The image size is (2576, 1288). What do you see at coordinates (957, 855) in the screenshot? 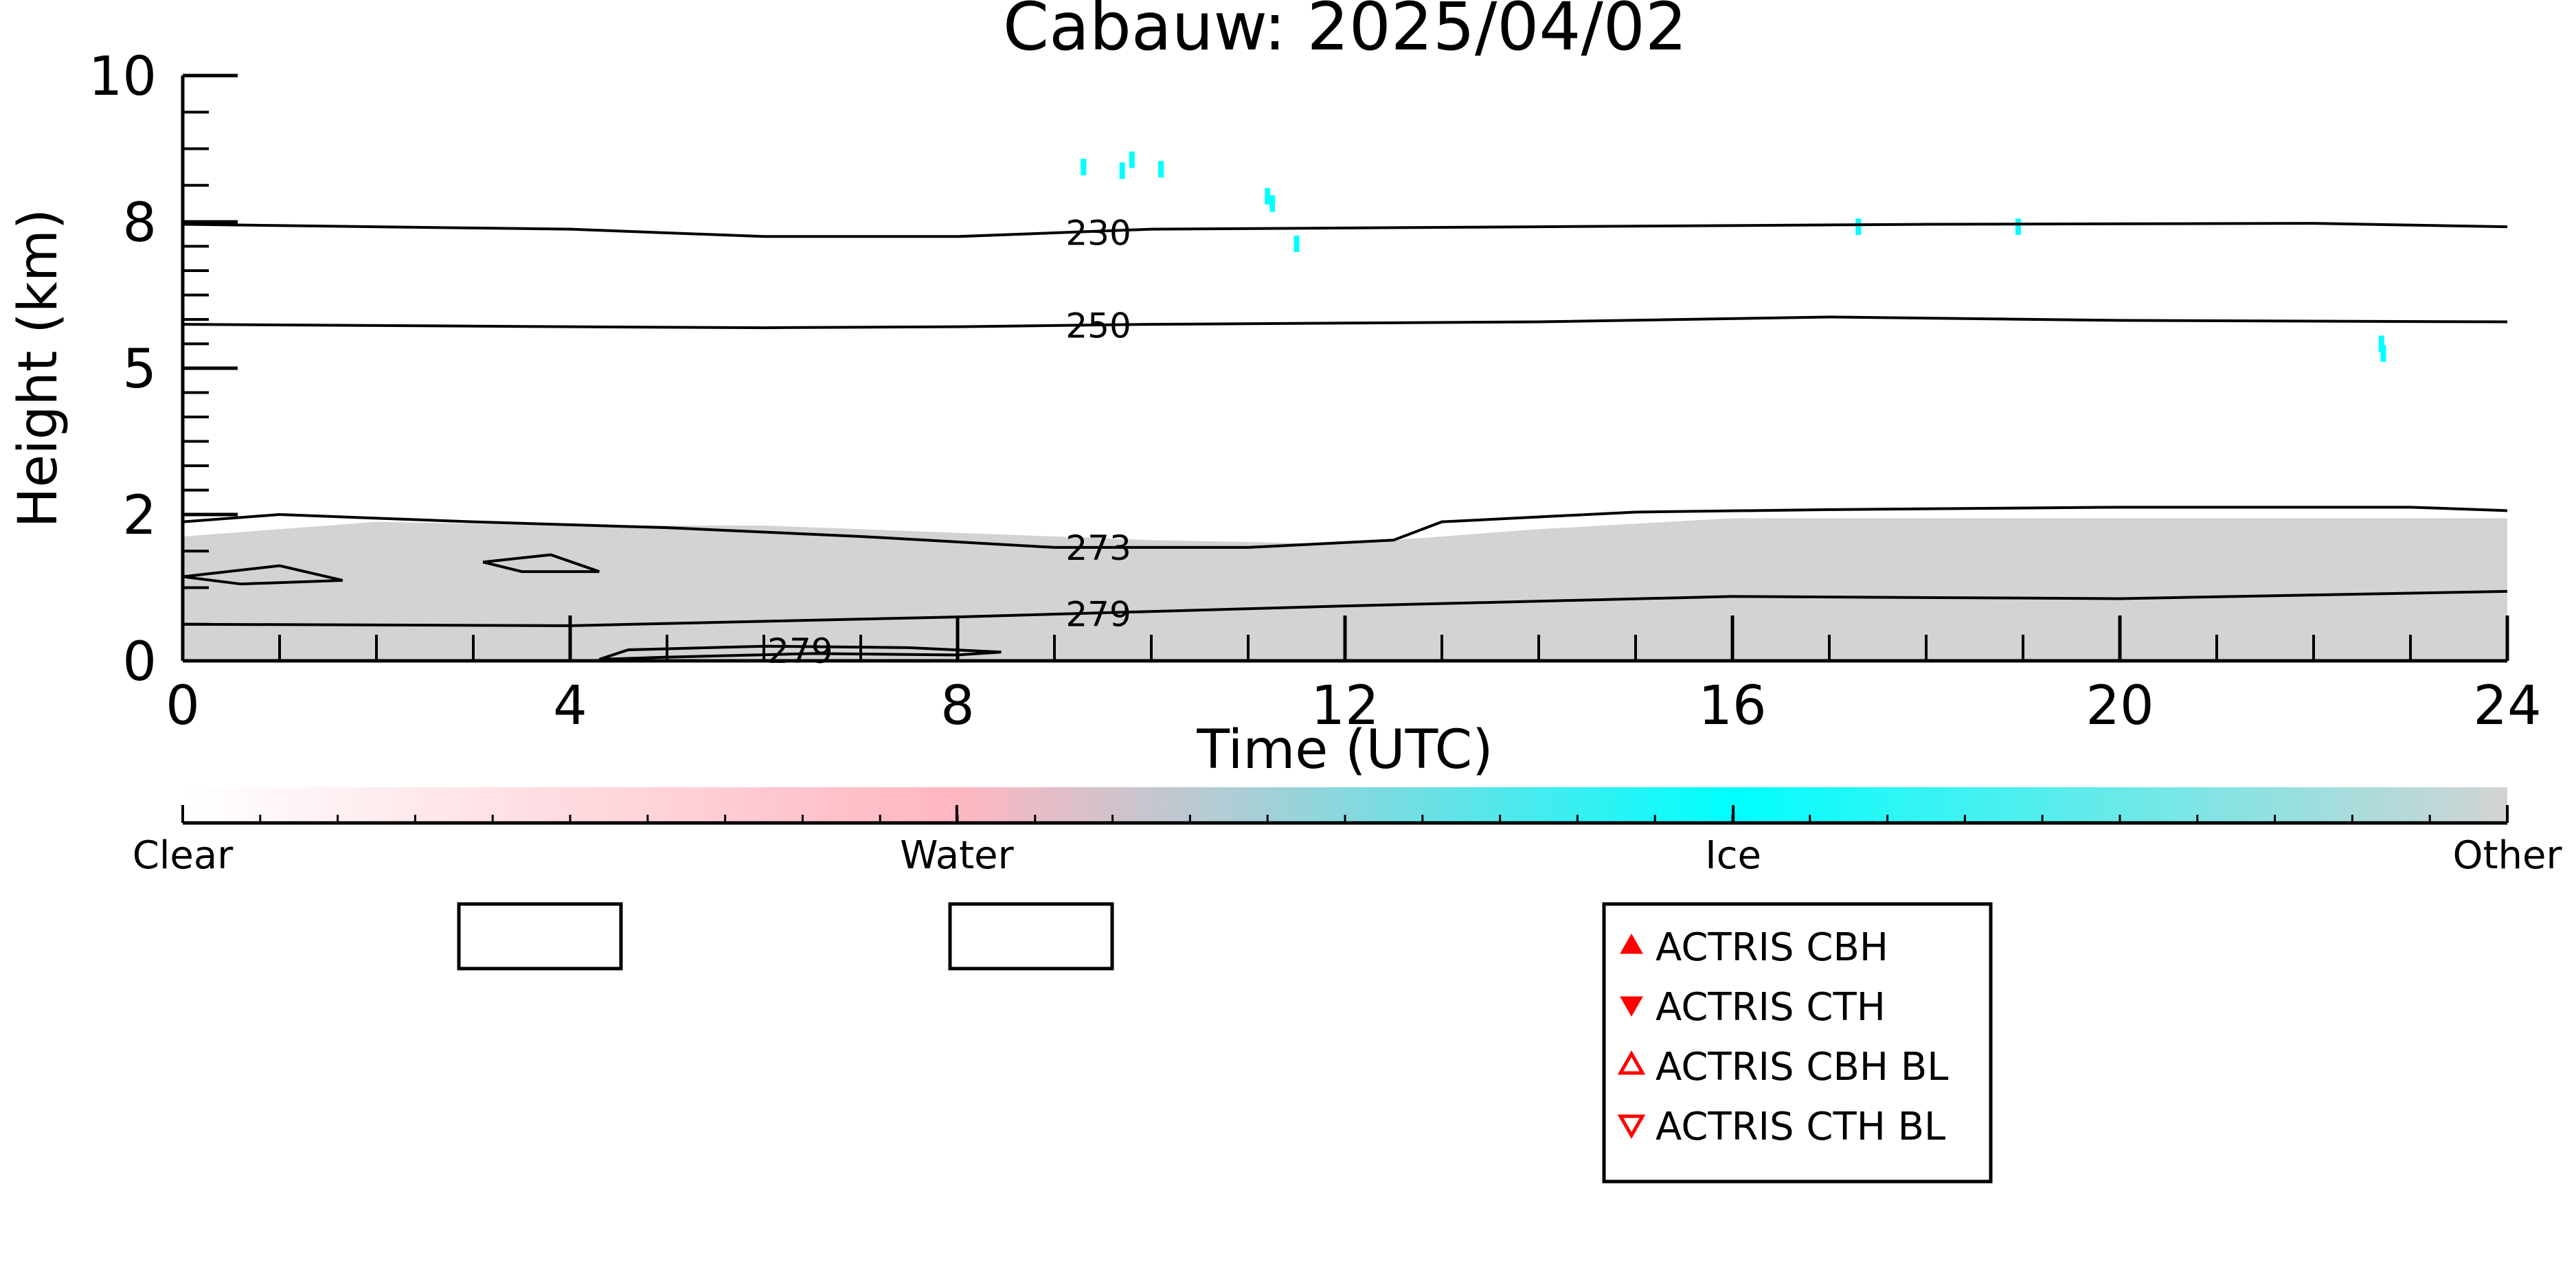
I see `colorbar-label: Water` at bounding box center [957, 855].